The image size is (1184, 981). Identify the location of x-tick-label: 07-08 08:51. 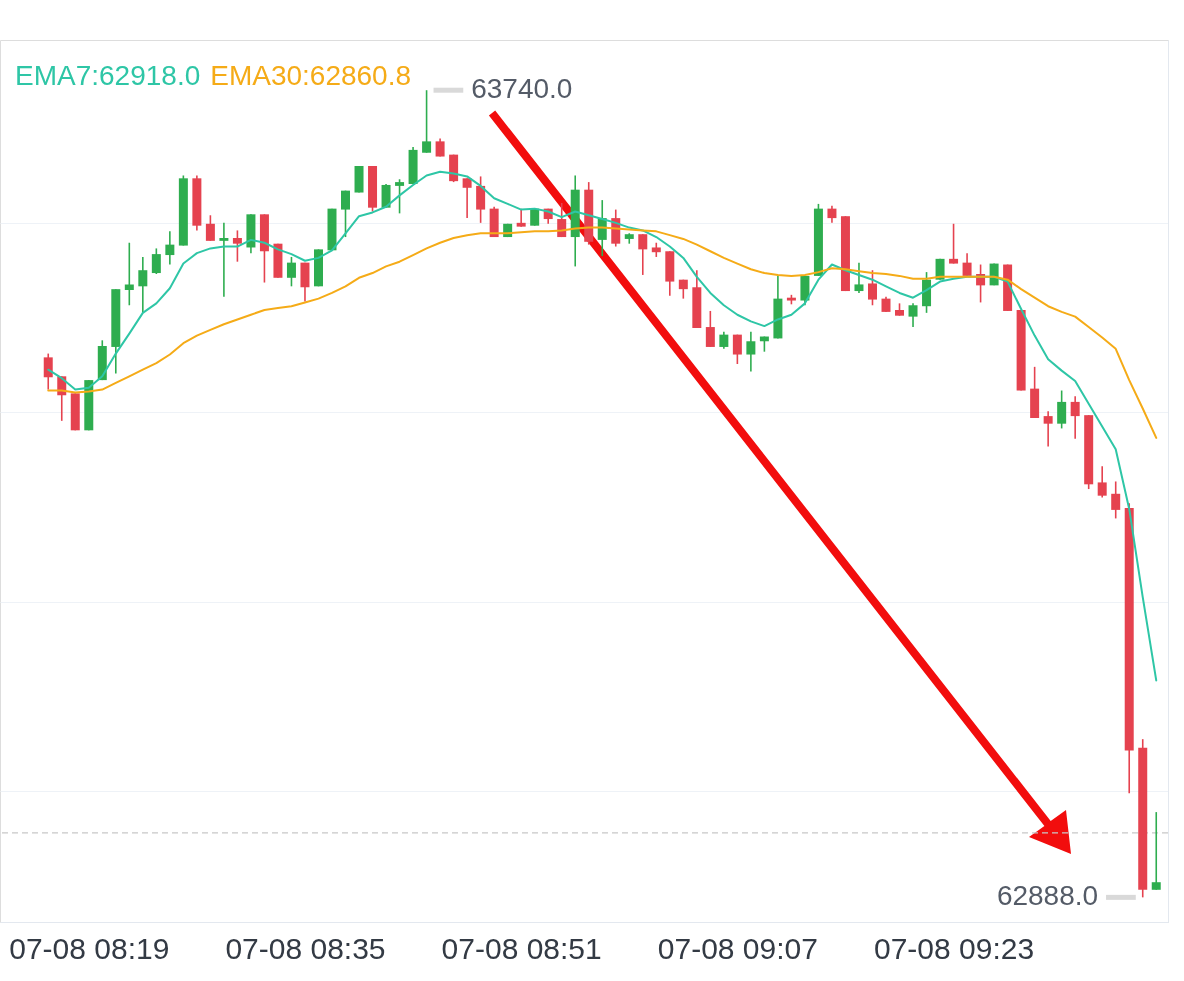
(521, 948).